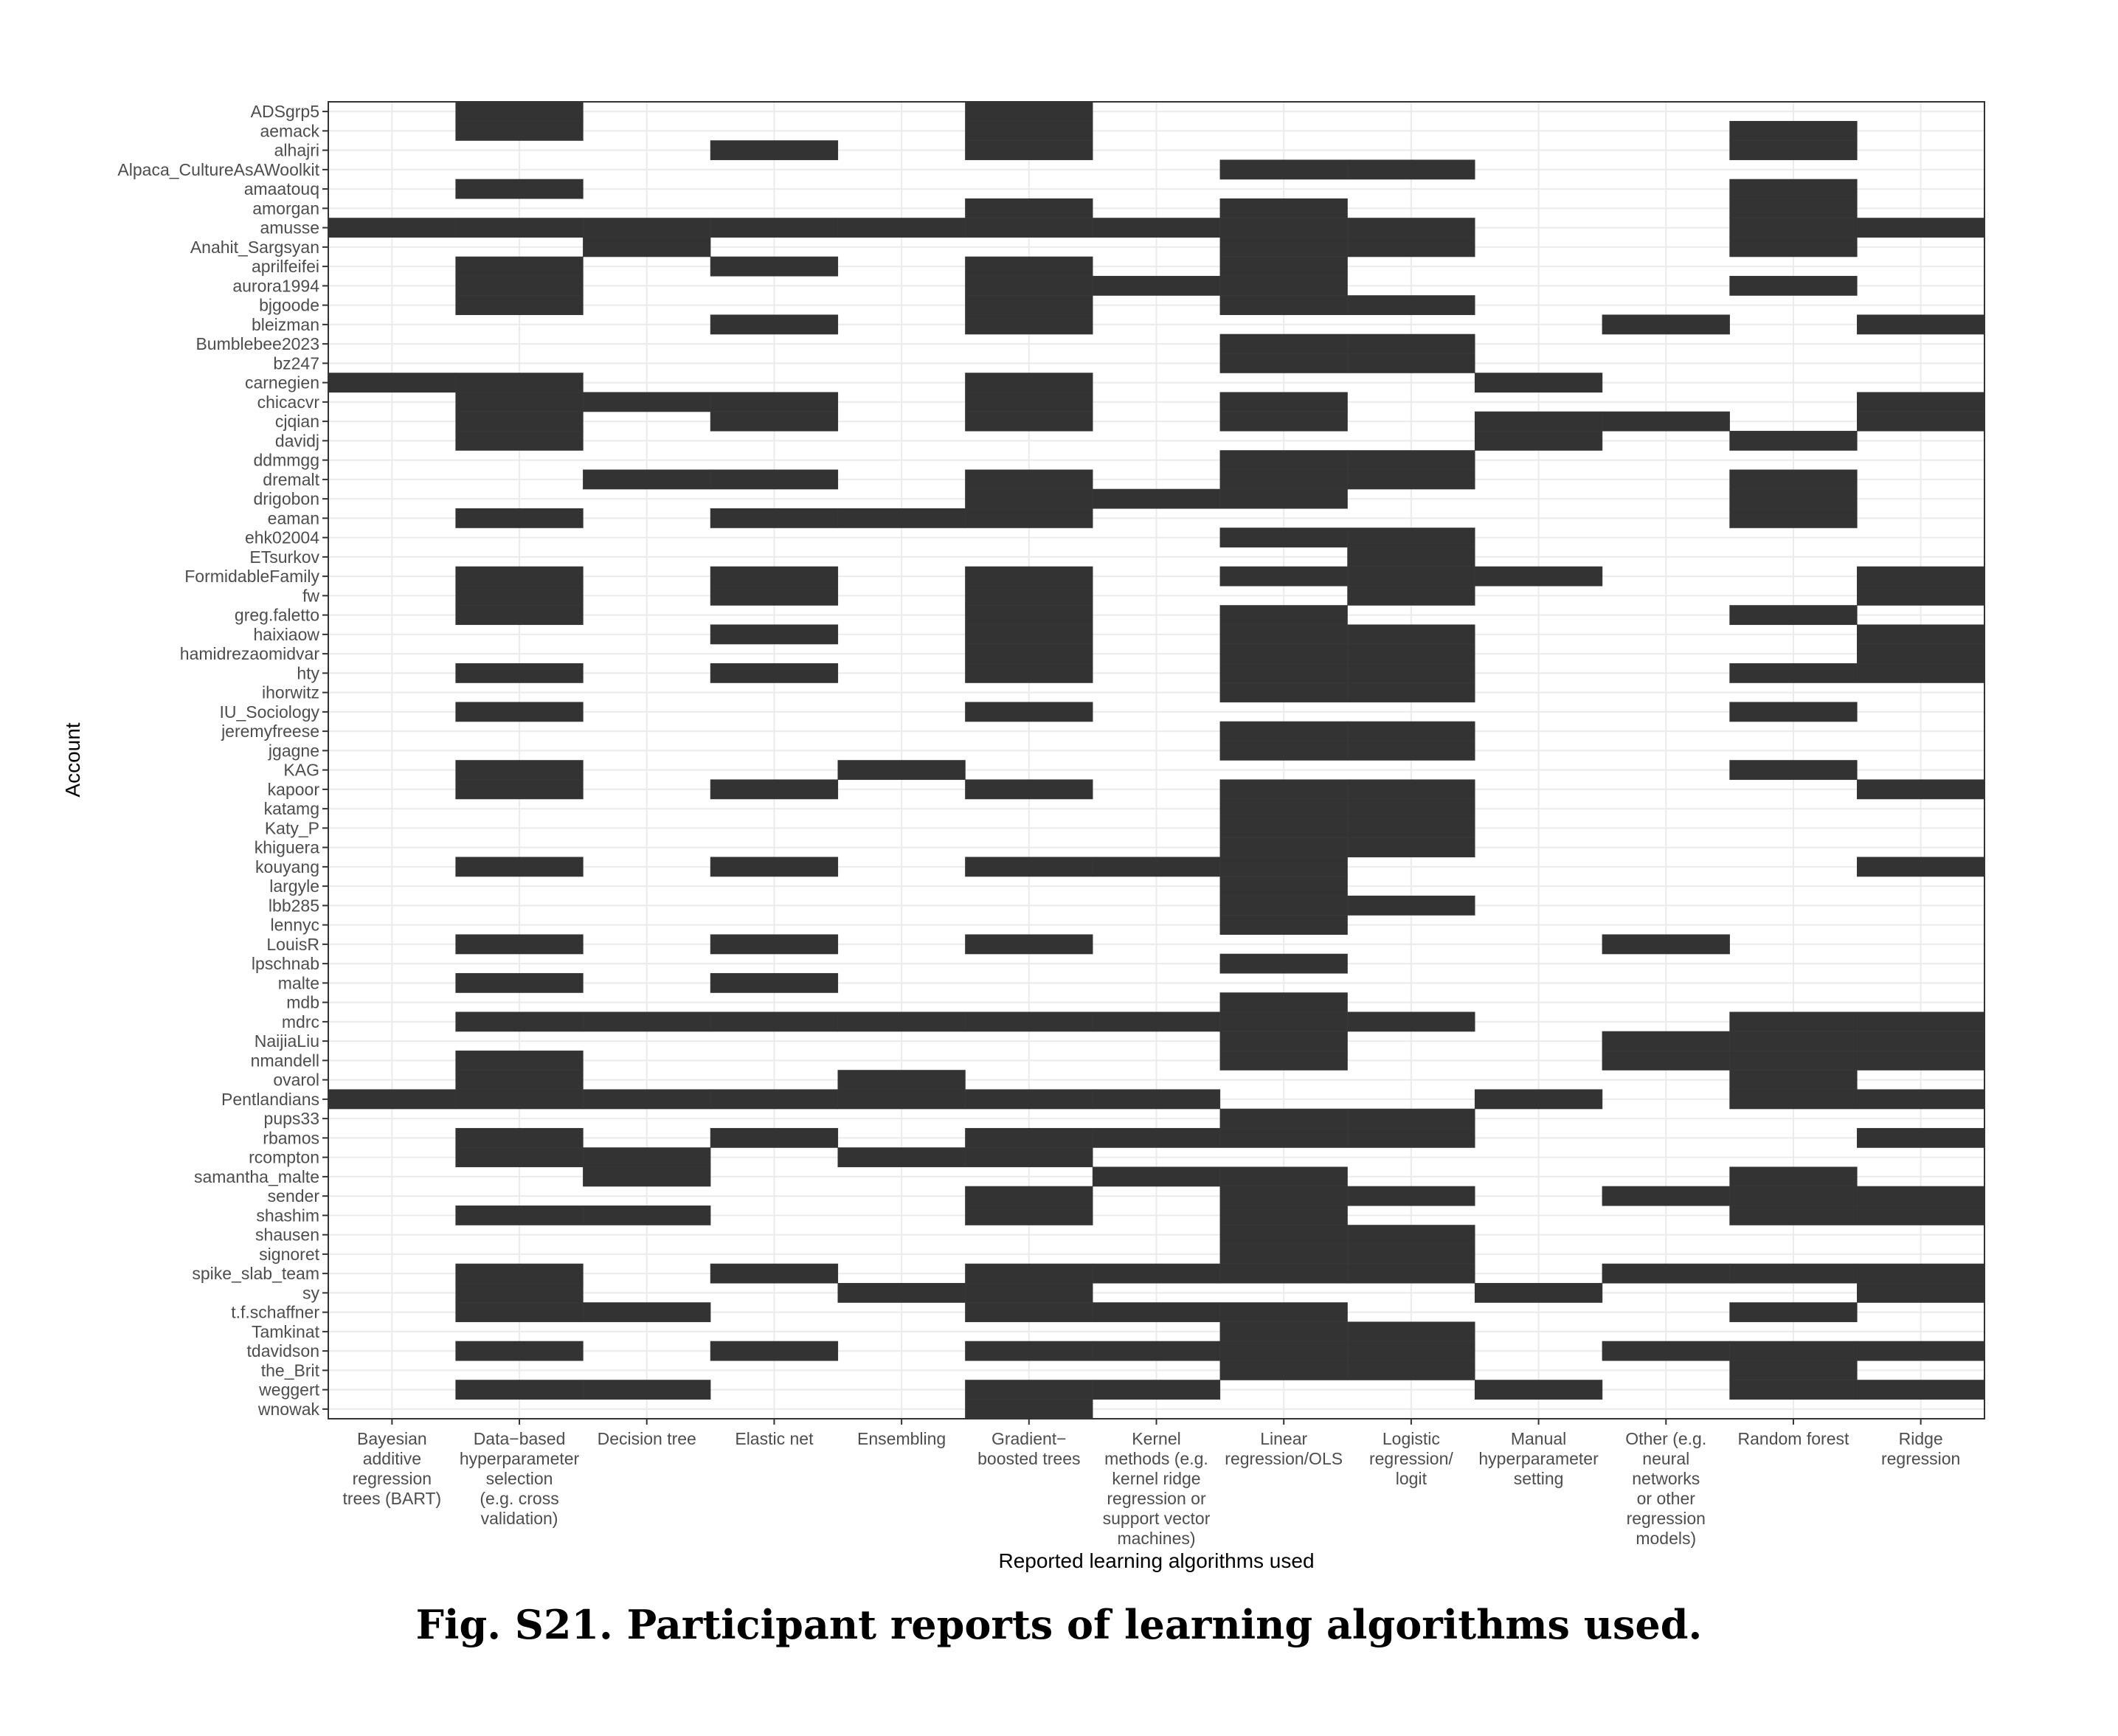 This screenshot has height=1736, width=2118. I want to click on x-tick-label-line: methods (e.g., so click(1156, 1458).